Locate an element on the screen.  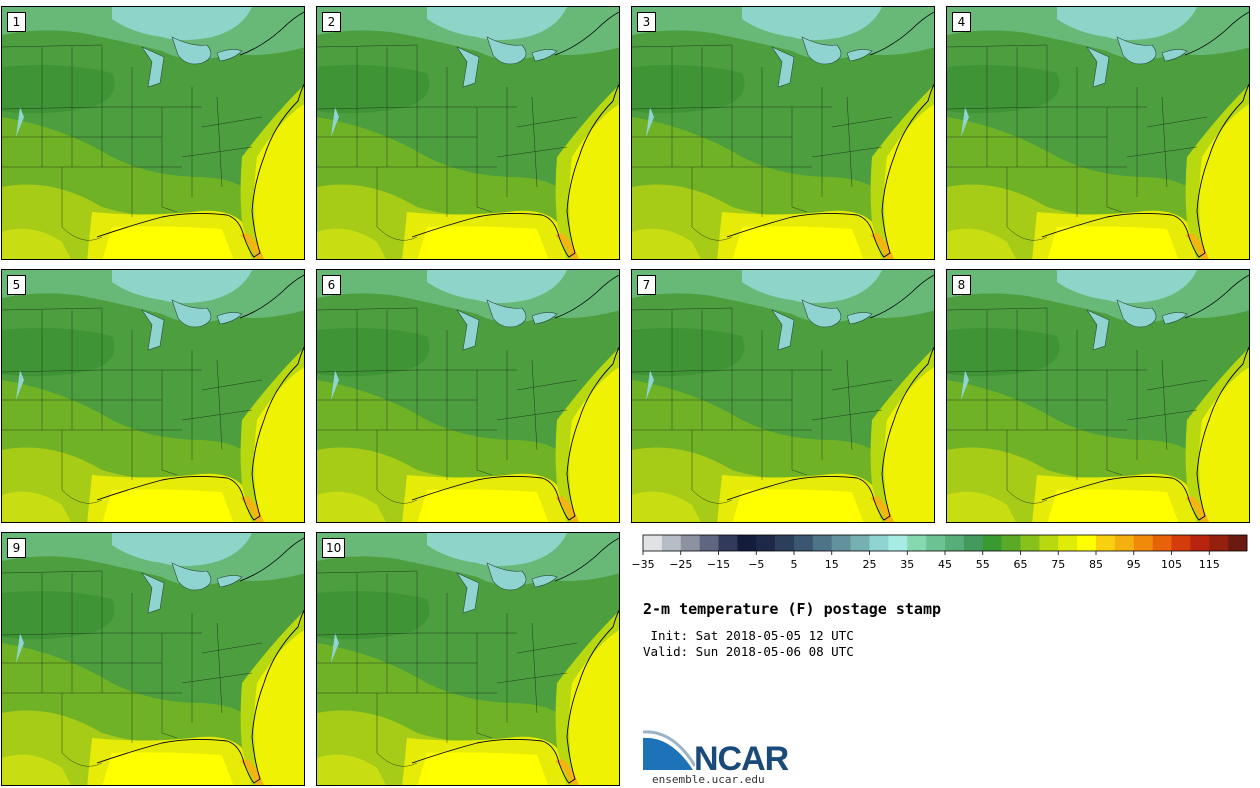
colorbar-tick-label: −15 is located at coordinates (718, 564).